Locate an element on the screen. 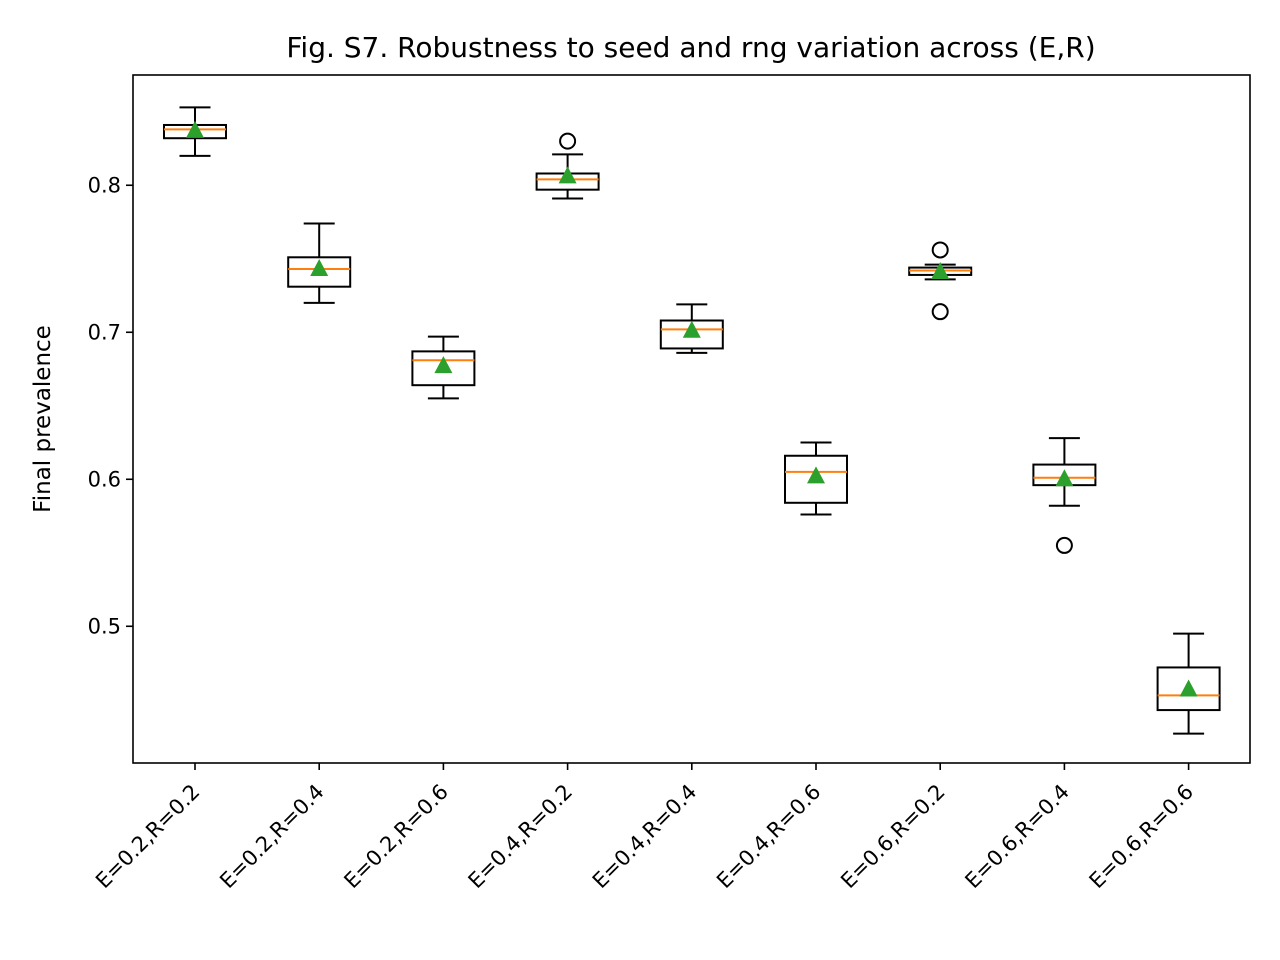 The image size is (1280, 960). x-tick-label: E=0.4,R=0.2 is located at coordinates (521, 837).